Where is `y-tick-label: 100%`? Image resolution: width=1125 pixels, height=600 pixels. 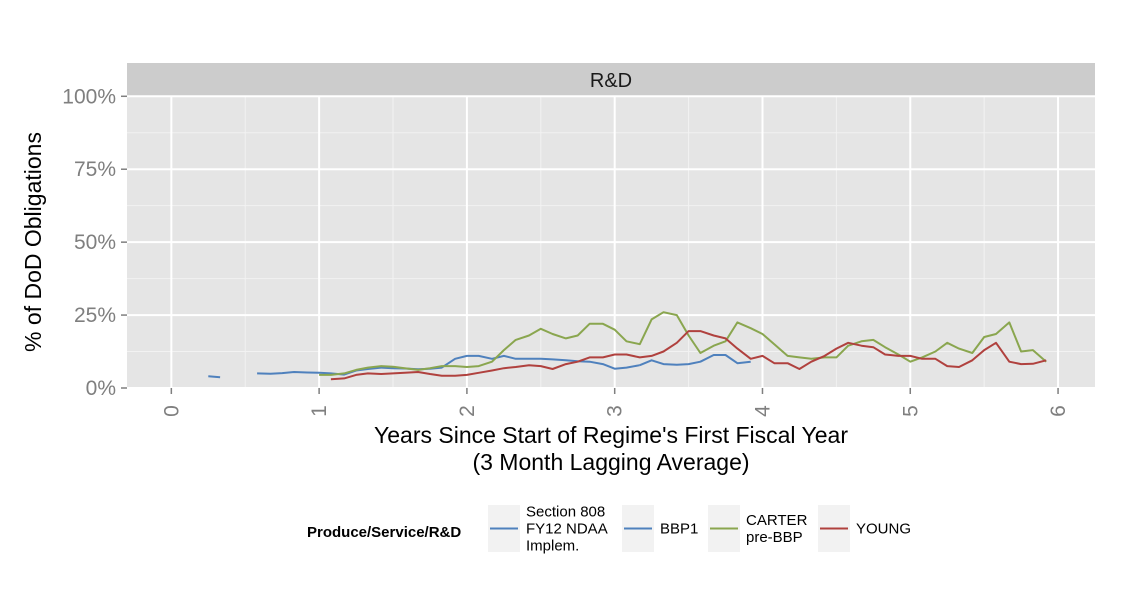
y-tick-label: 100% is located at coordinates (89, 96).